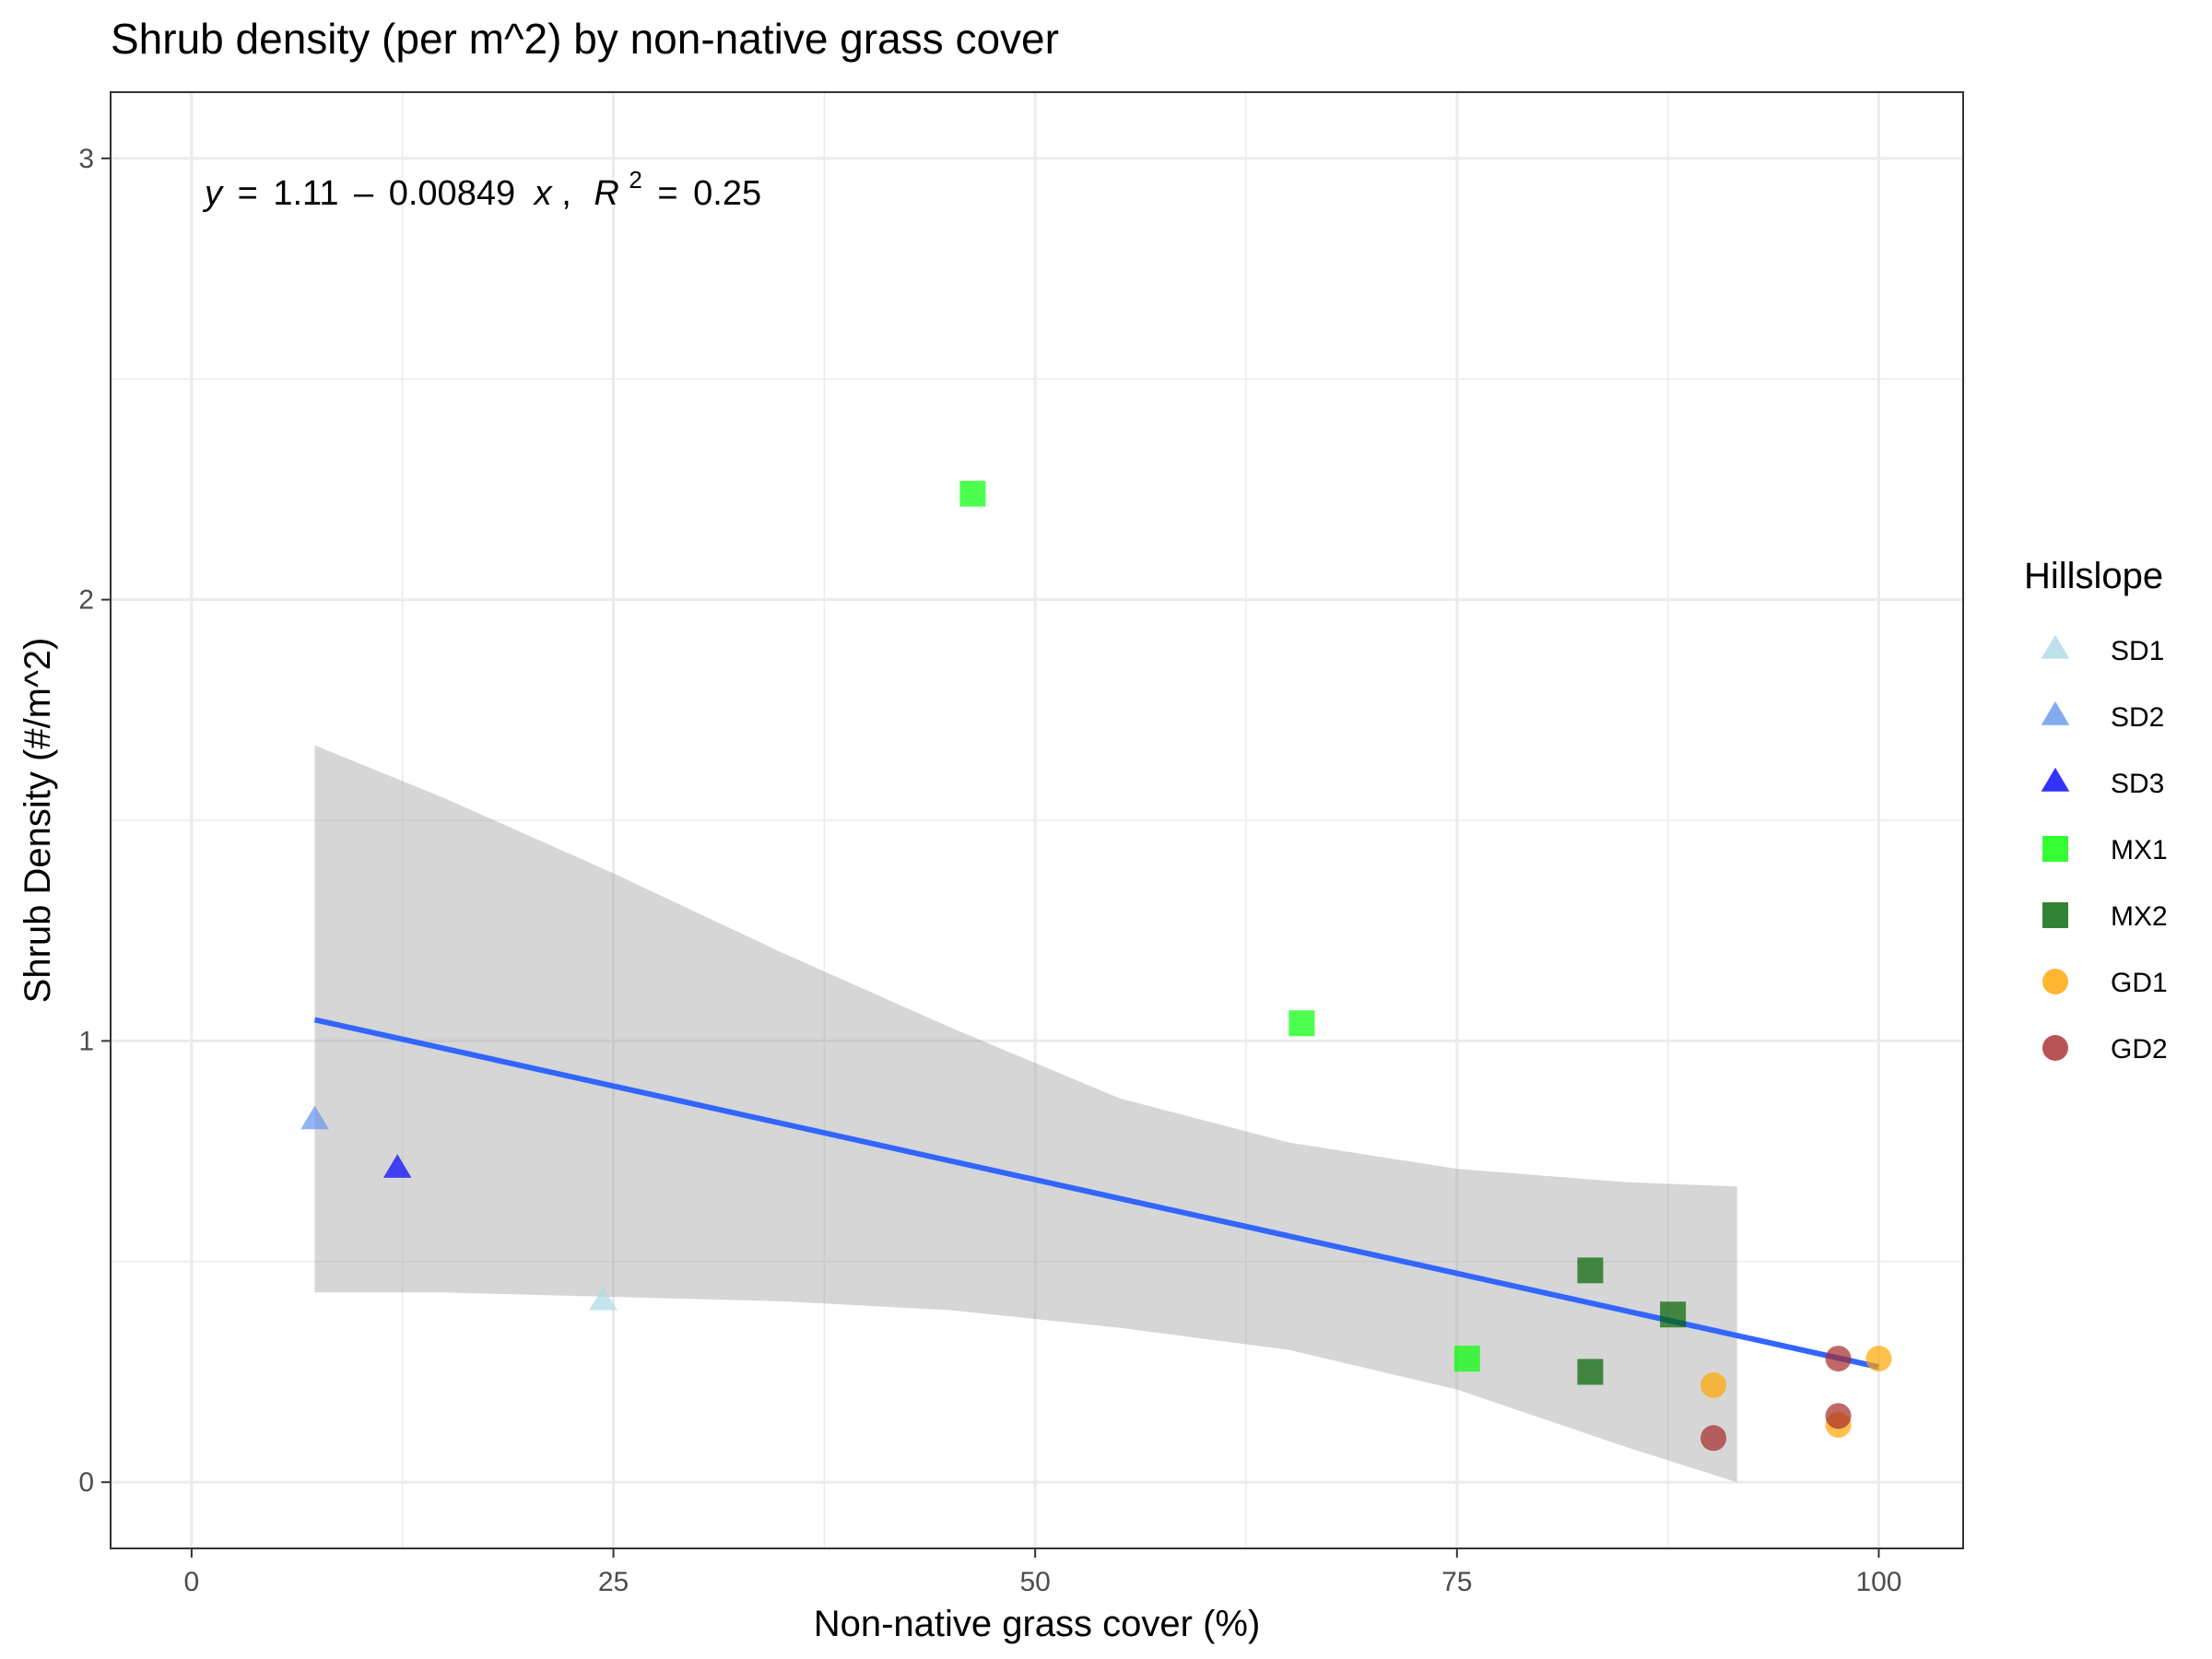 The width and height of the screenshot is (2212, 1659). What do you see at coordinates (2055, 915) in the screenshot?
I see `legend-key-mx2` at bounding box center [2055, 915].